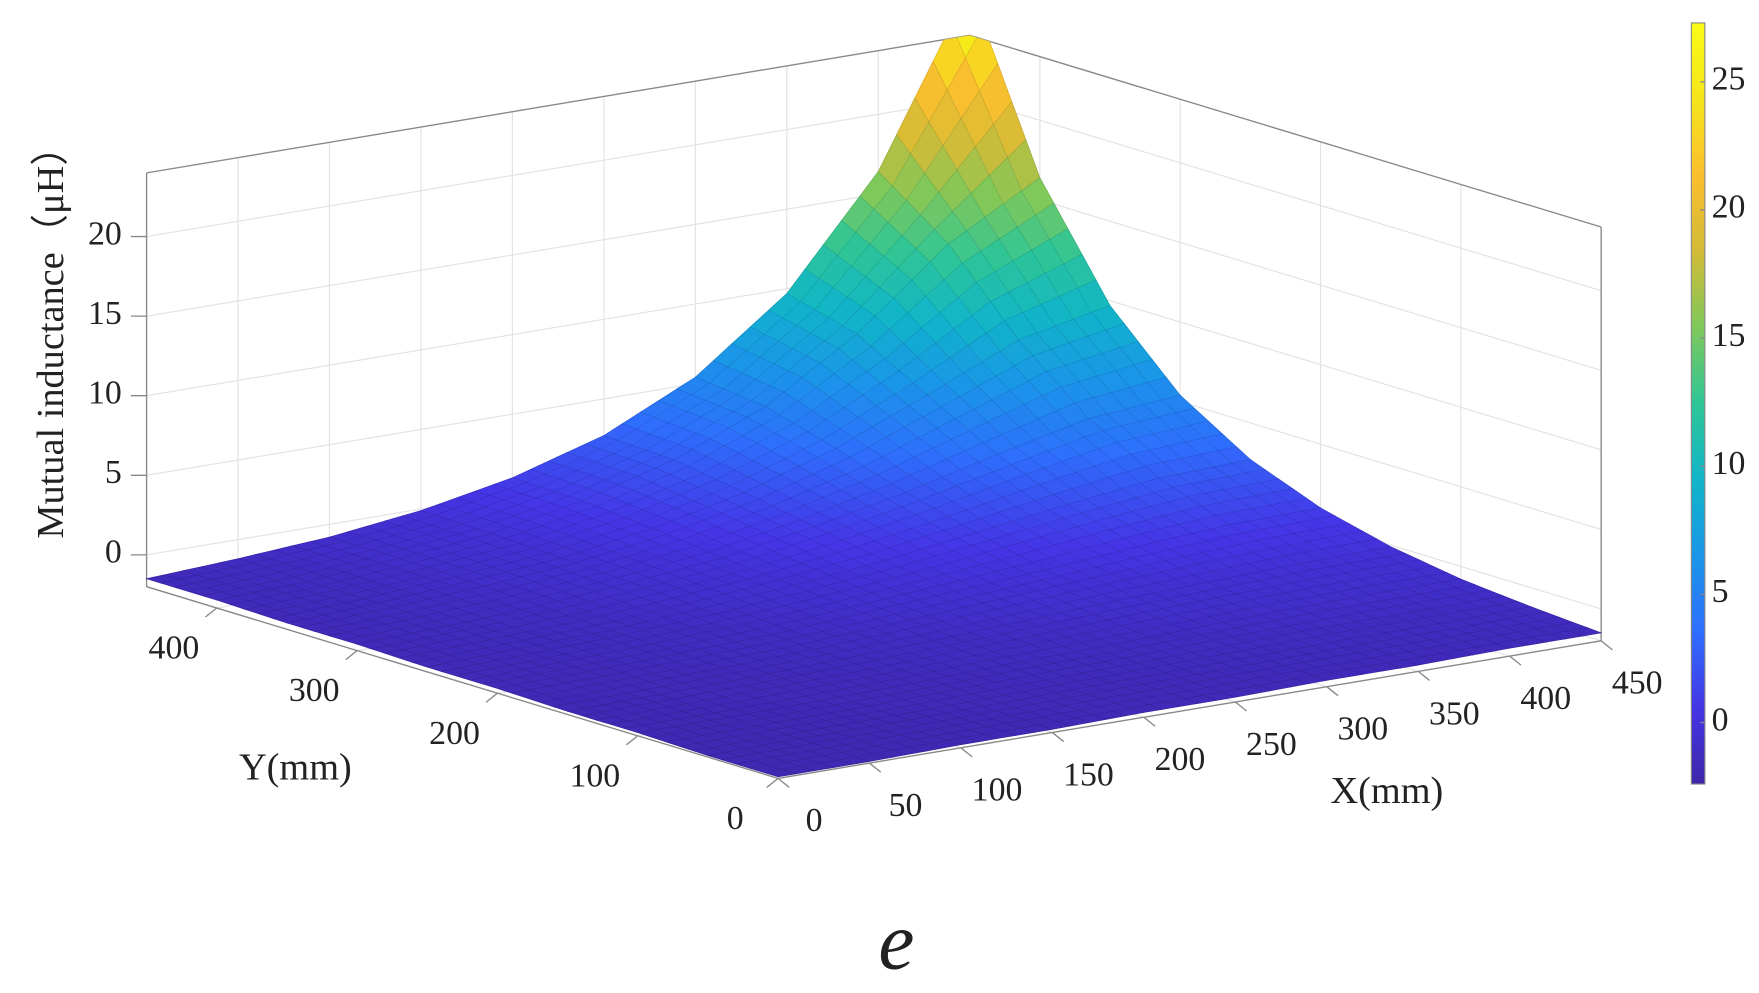  What do you see at coordinates (1180, 759) in the screenshot?
I see `x-tick-label: 200` at bounding box center [1180, 759].